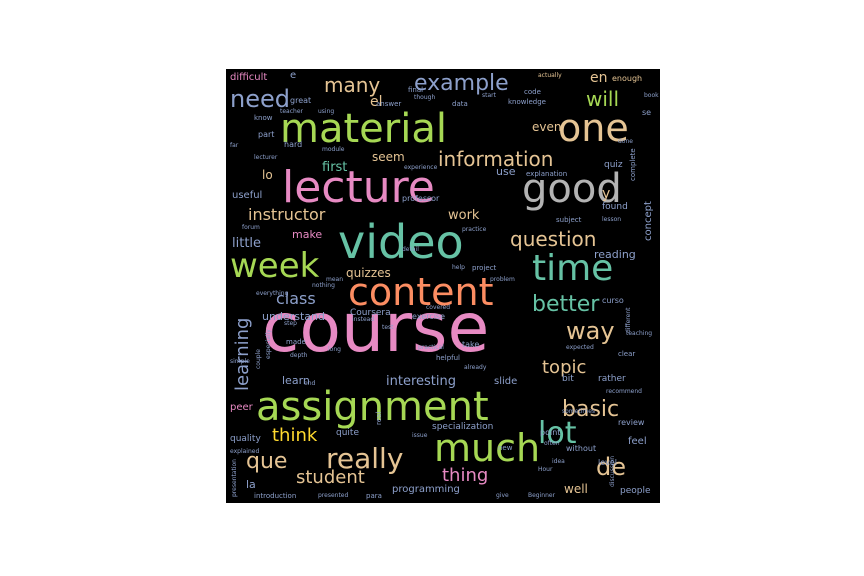 The width and height of the screenshot is (864, 576). What do you see at coordinates (612, 379) in the screenshot?
I see `word-rather: rather` at bounding box center [612, 379].